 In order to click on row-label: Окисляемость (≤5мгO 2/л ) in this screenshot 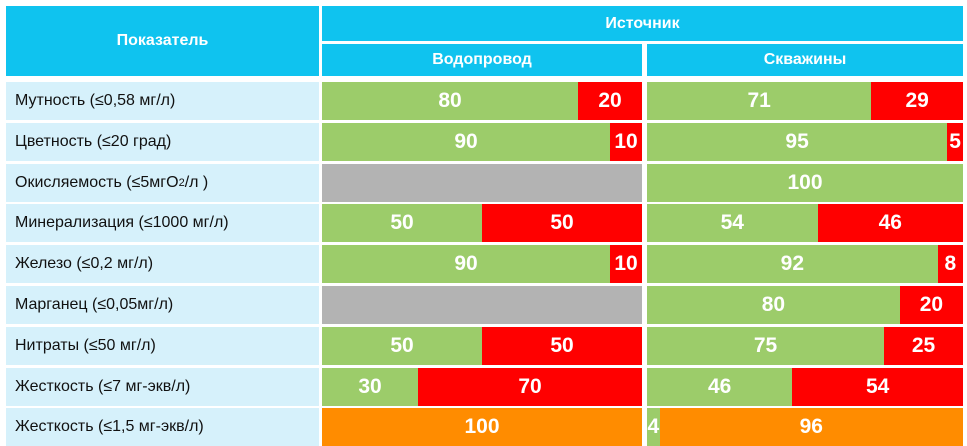, I will do `click(162, 183)`.